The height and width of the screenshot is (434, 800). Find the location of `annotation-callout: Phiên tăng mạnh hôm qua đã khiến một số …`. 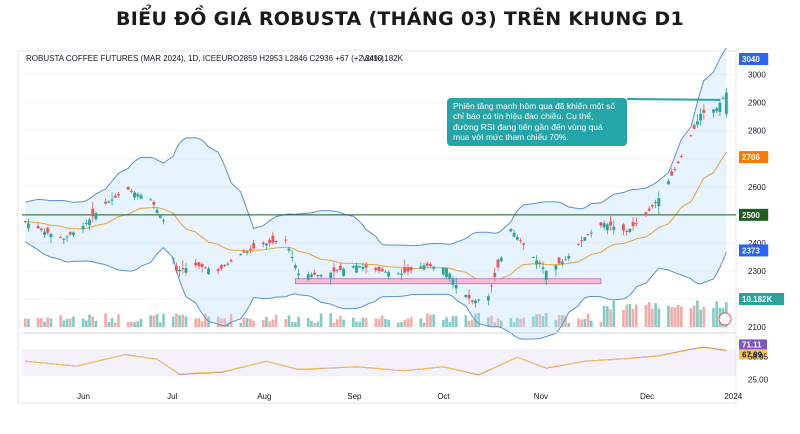

annotation-callout: Phiên tăng mạnh hôm qua đã khiến một số … is located at coordinates (537, 122).